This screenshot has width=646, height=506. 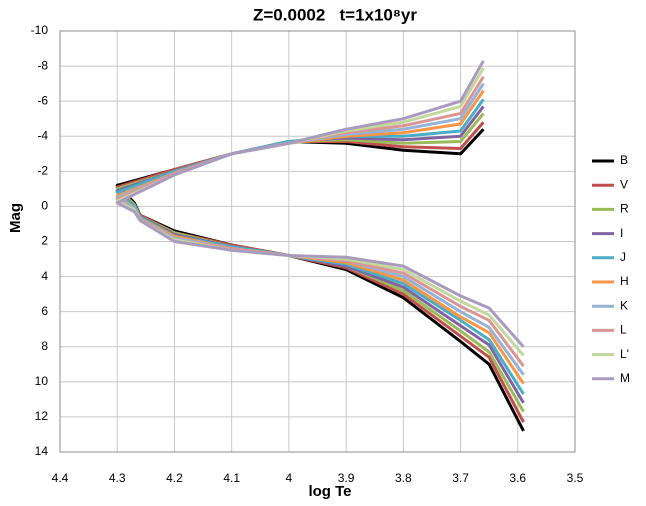 I want to click on y-tick-label: 6, so click(x=44, y=311).